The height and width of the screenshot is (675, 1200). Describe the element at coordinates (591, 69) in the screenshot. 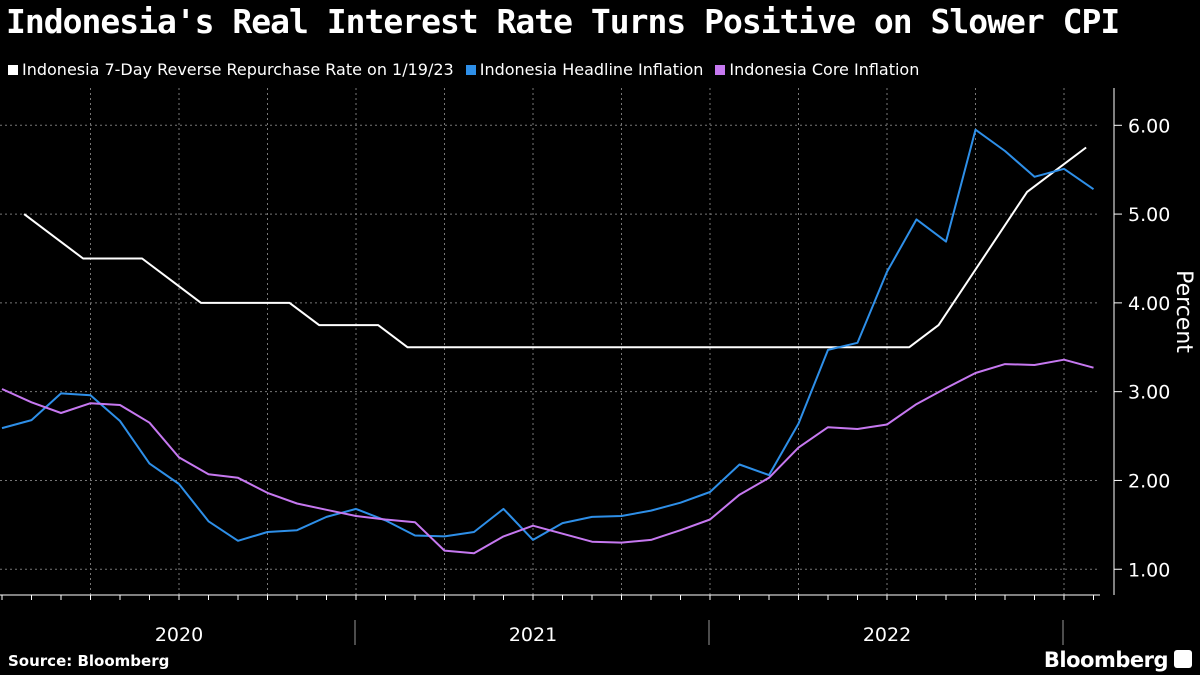

I see `legend-label: Indonesia Headline Inflation` at that location.